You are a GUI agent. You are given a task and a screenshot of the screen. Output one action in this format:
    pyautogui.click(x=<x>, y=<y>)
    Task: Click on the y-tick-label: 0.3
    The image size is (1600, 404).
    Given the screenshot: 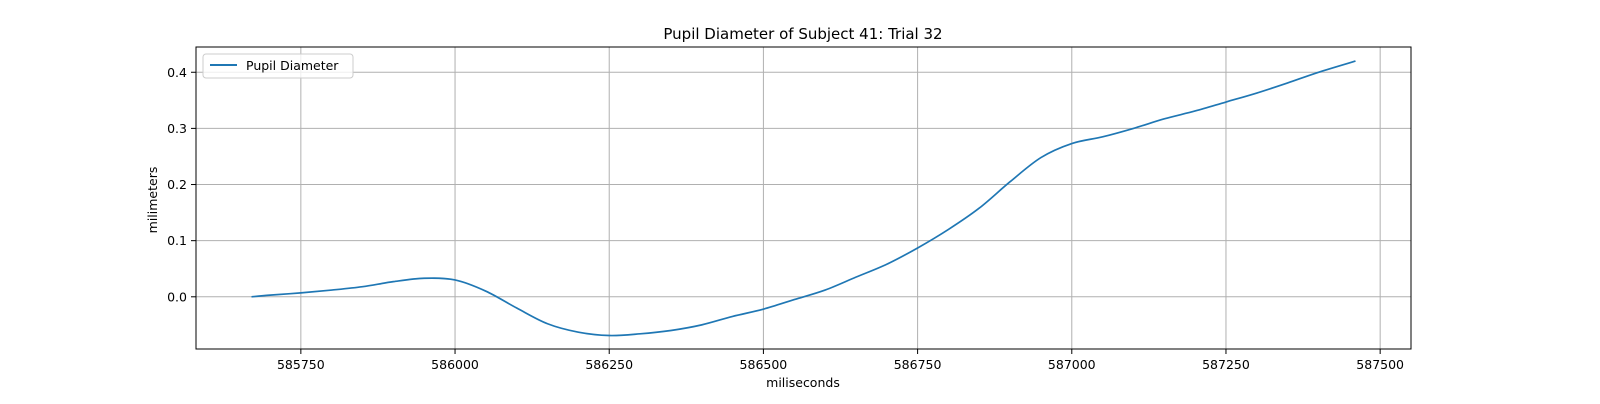 What is the action you would take?
    pyautogui.click(x=177, y=128)
    